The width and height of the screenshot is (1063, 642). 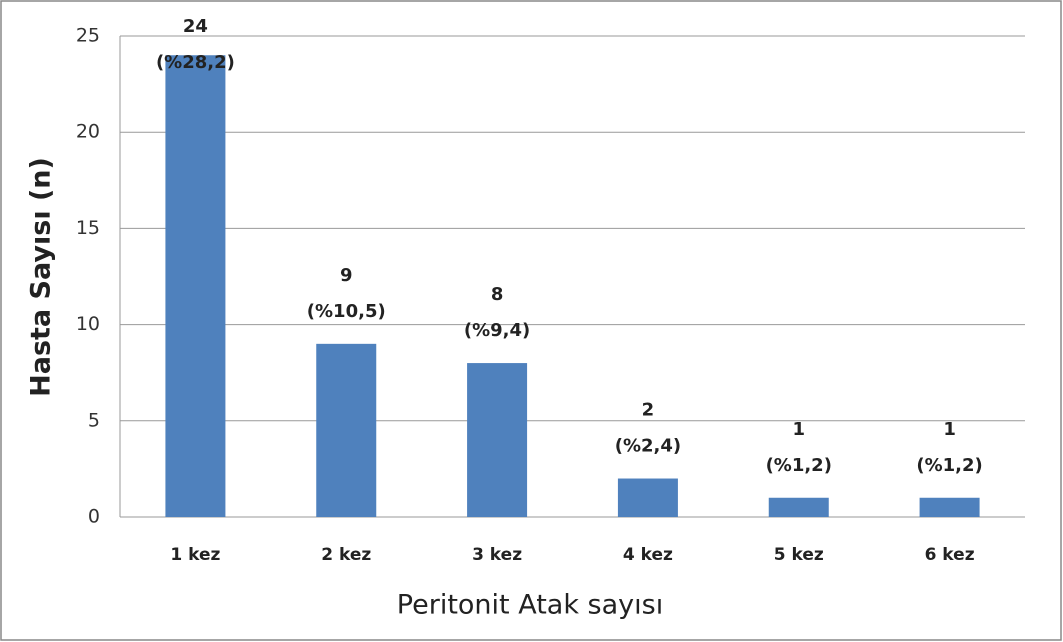 What do you see at coordinates (346, 555) in the screenshot?
I see `x-tick-label: 2 kez` at bounding box center [346, 555].